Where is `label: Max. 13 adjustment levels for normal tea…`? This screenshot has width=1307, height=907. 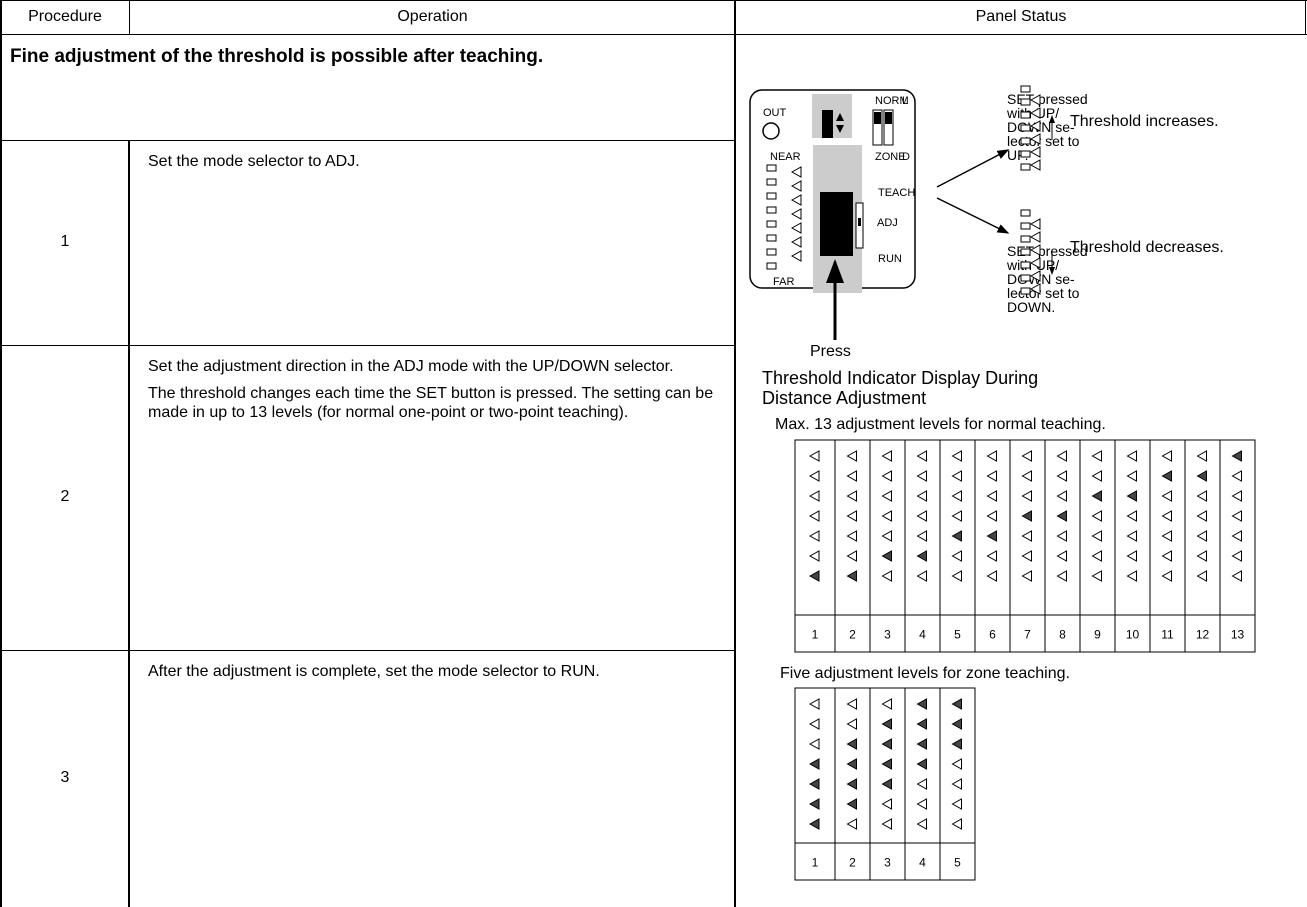
label: Max. 13 adjustment levels for normal tea… is located at coordinates (940, 424).